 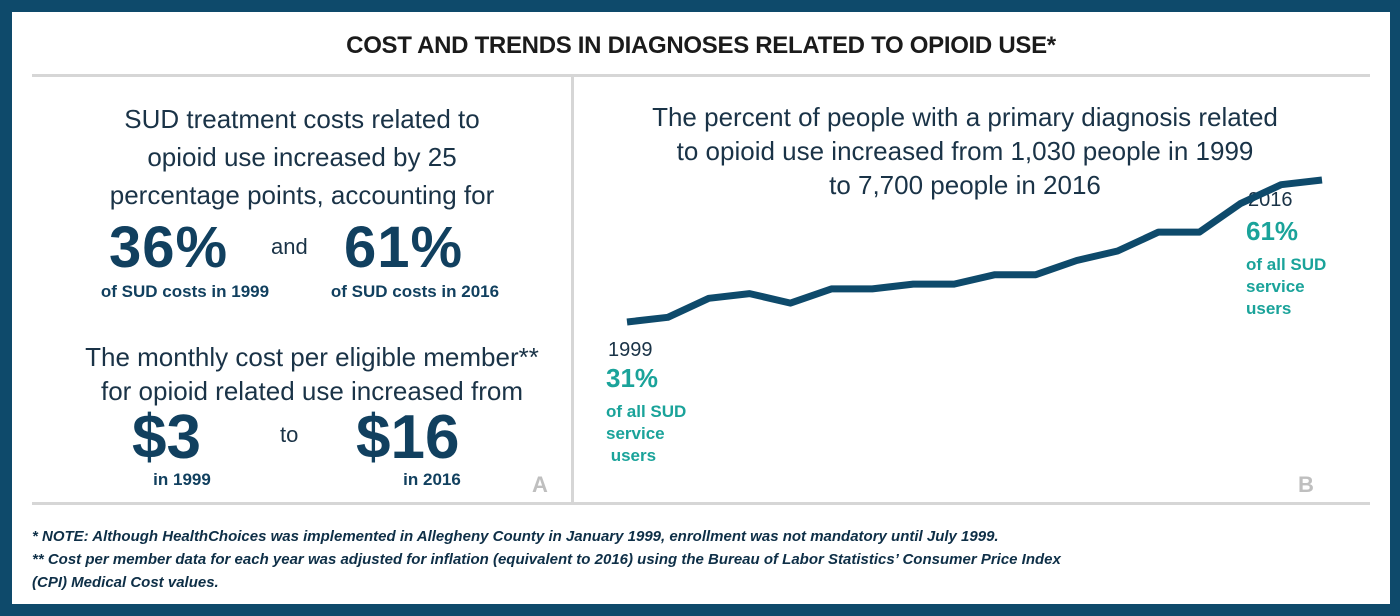 What do you see at coordinates (540, 484) in the screenshot?
I see `panel-letter-a: A` at bounding box center [540, 484].